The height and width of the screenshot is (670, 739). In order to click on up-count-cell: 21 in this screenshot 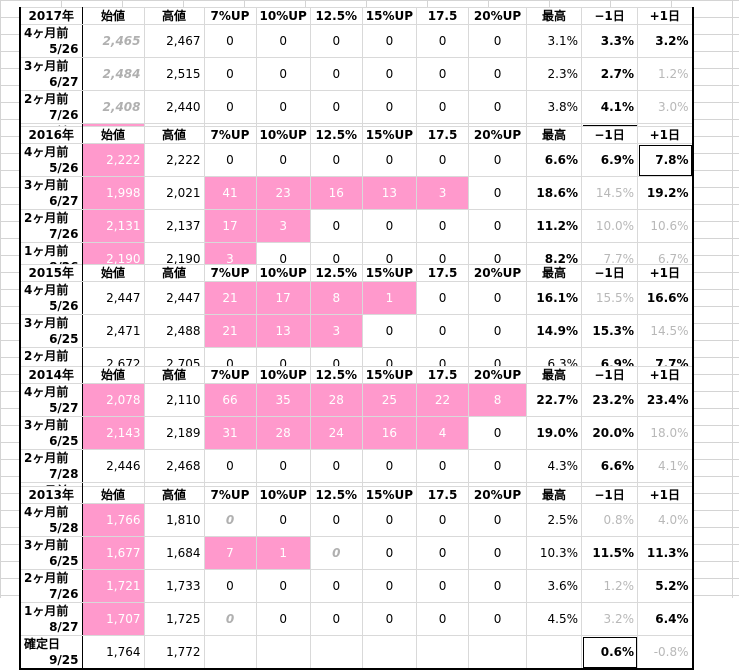, I will do `click(230, 331)`.